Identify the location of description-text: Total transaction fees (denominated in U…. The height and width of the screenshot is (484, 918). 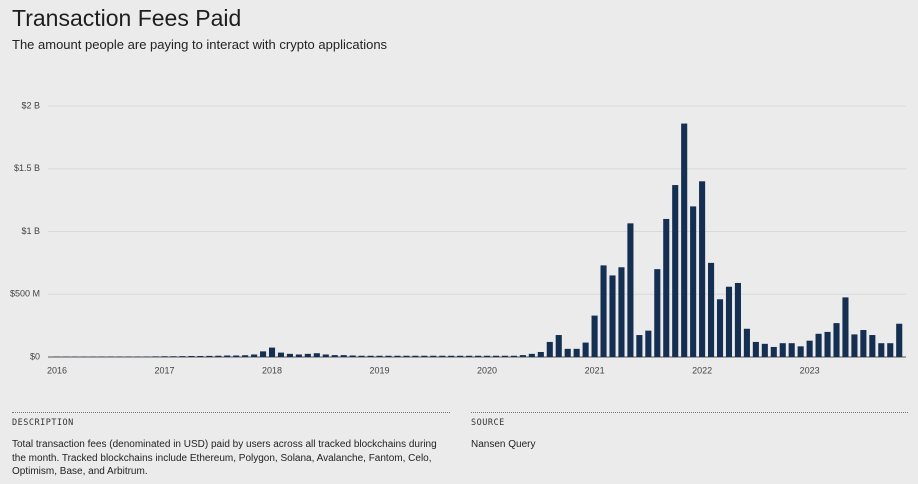
(224, 458).